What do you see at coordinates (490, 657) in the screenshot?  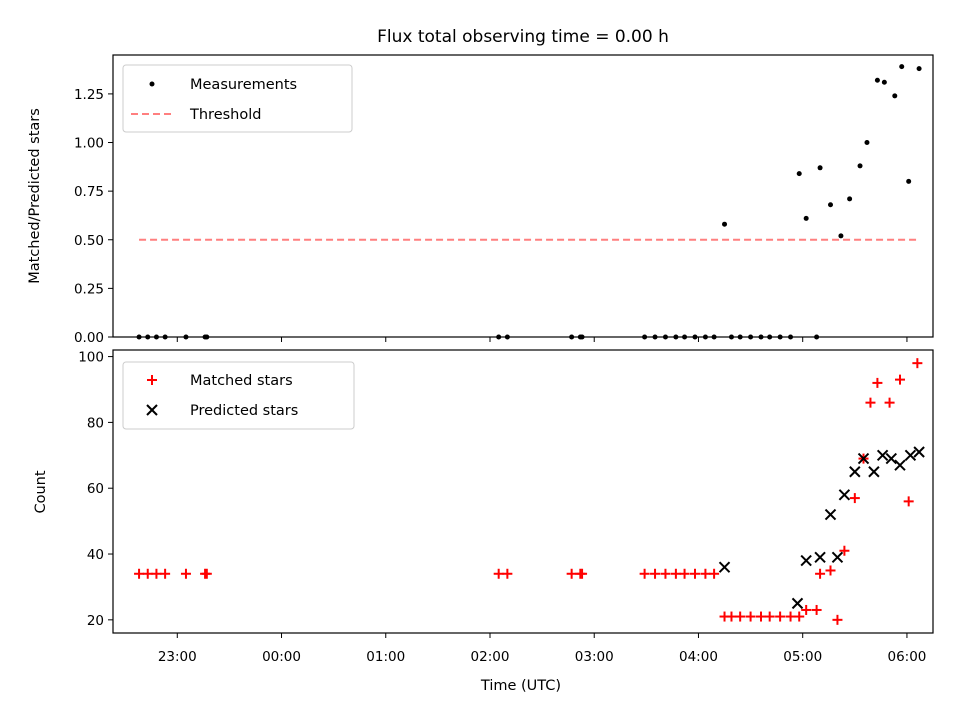 I see `bottom-x-tick-label: 02:00` at bounding box center [490, 657].